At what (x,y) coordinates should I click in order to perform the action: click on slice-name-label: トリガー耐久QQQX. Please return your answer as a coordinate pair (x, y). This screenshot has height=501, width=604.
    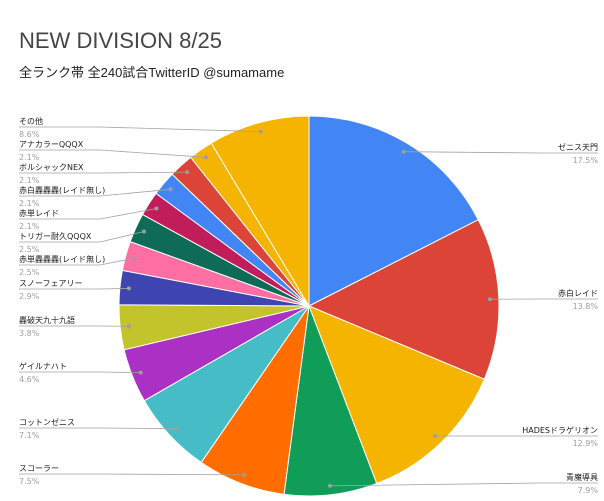
    Looking at the image, I should click on (55, 236).